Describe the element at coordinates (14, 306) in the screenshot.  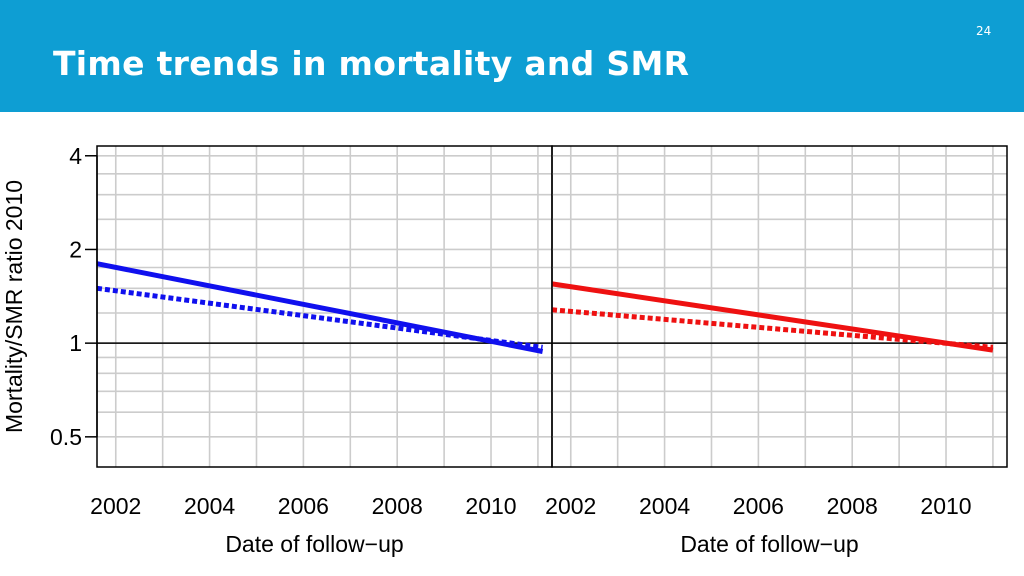
I see `y-axis-title: Mortality/SMR ratio 2010` at that location.